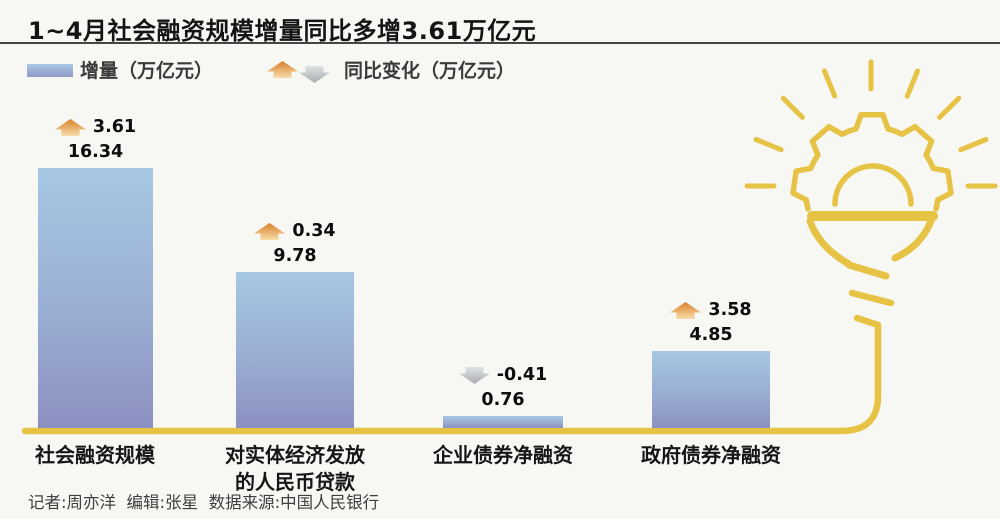  I want to click on bar-value: 0.76, so click(503, 400).